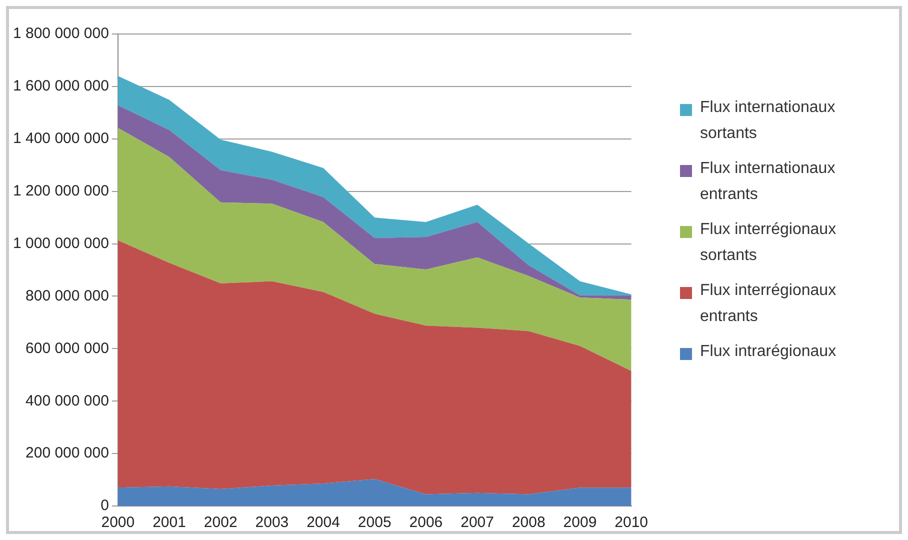  I want to click on x-tick-label: 2009, so click(580, 523).